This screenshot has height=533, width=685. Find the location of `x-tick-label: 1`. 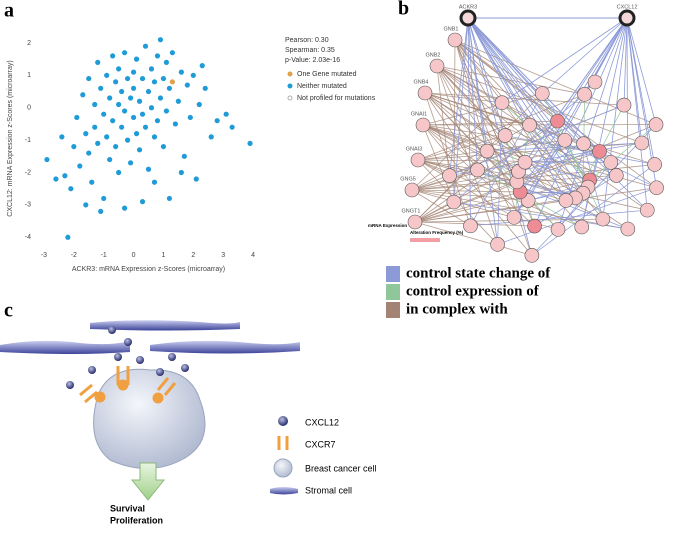

x-tick-label: 1 is located at coordinates (163, 255).